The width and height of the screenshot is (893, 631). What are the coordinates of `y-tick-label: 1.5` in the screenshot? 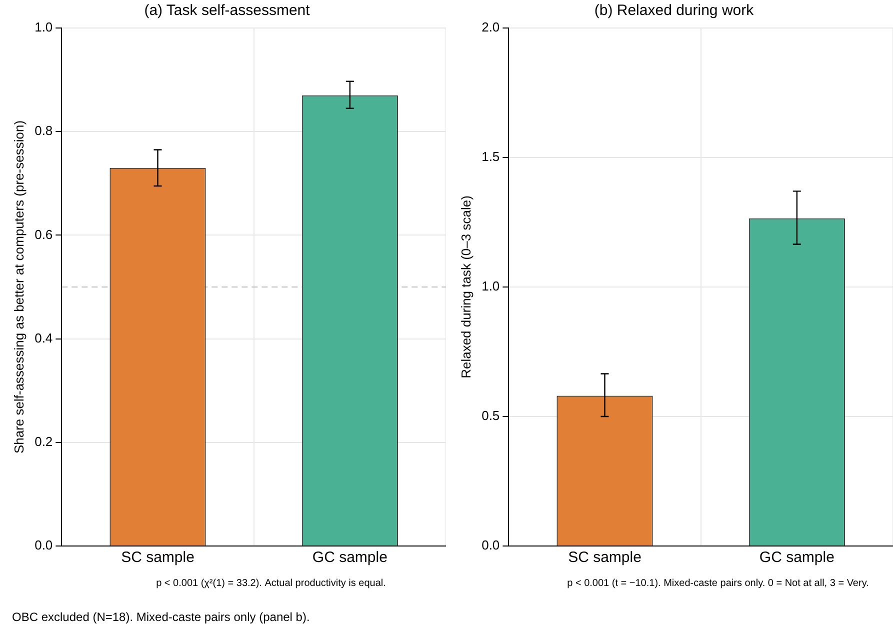 It's located at (491, 156).